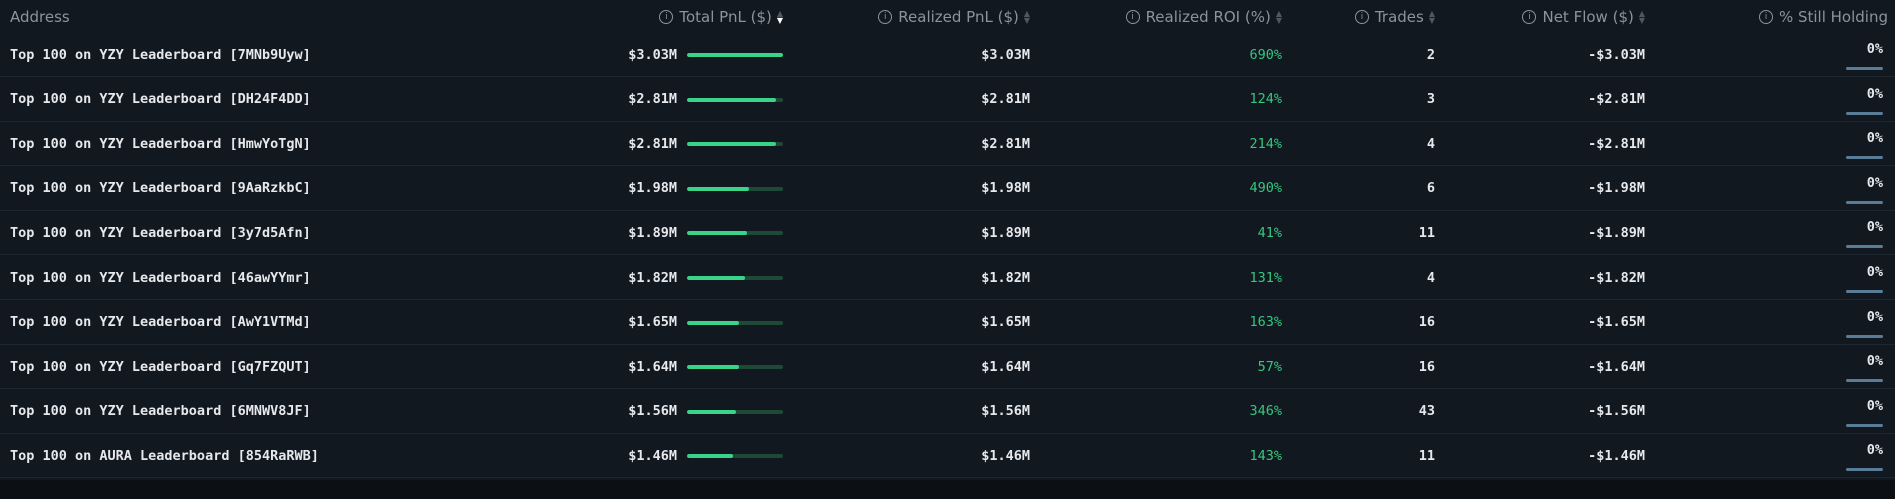  Describe the element at coordinates (1269, 366) in the screenshot. I see `realized-roi-cell: 57%` at that location.